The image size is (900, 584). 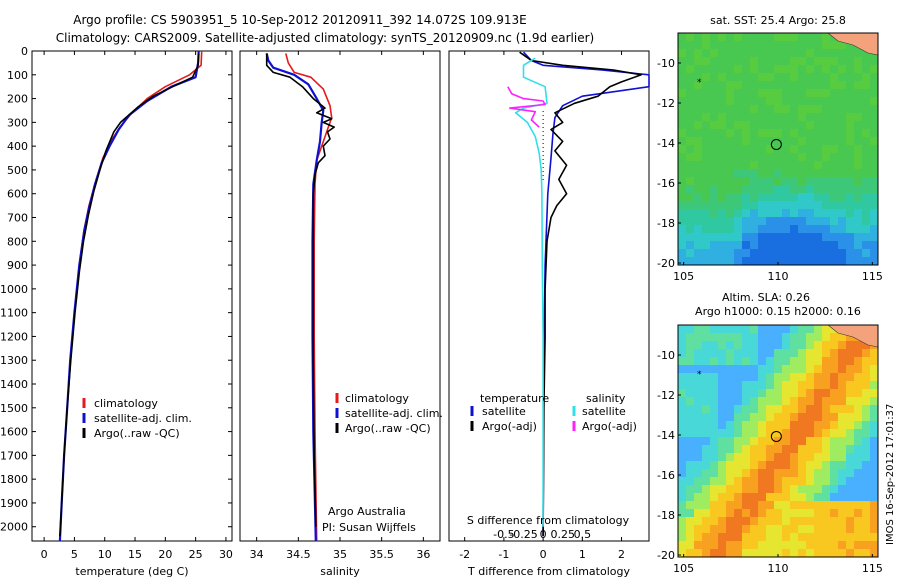 I want to click on legend-label-climatology: climatology, so click(x=126, y=403).